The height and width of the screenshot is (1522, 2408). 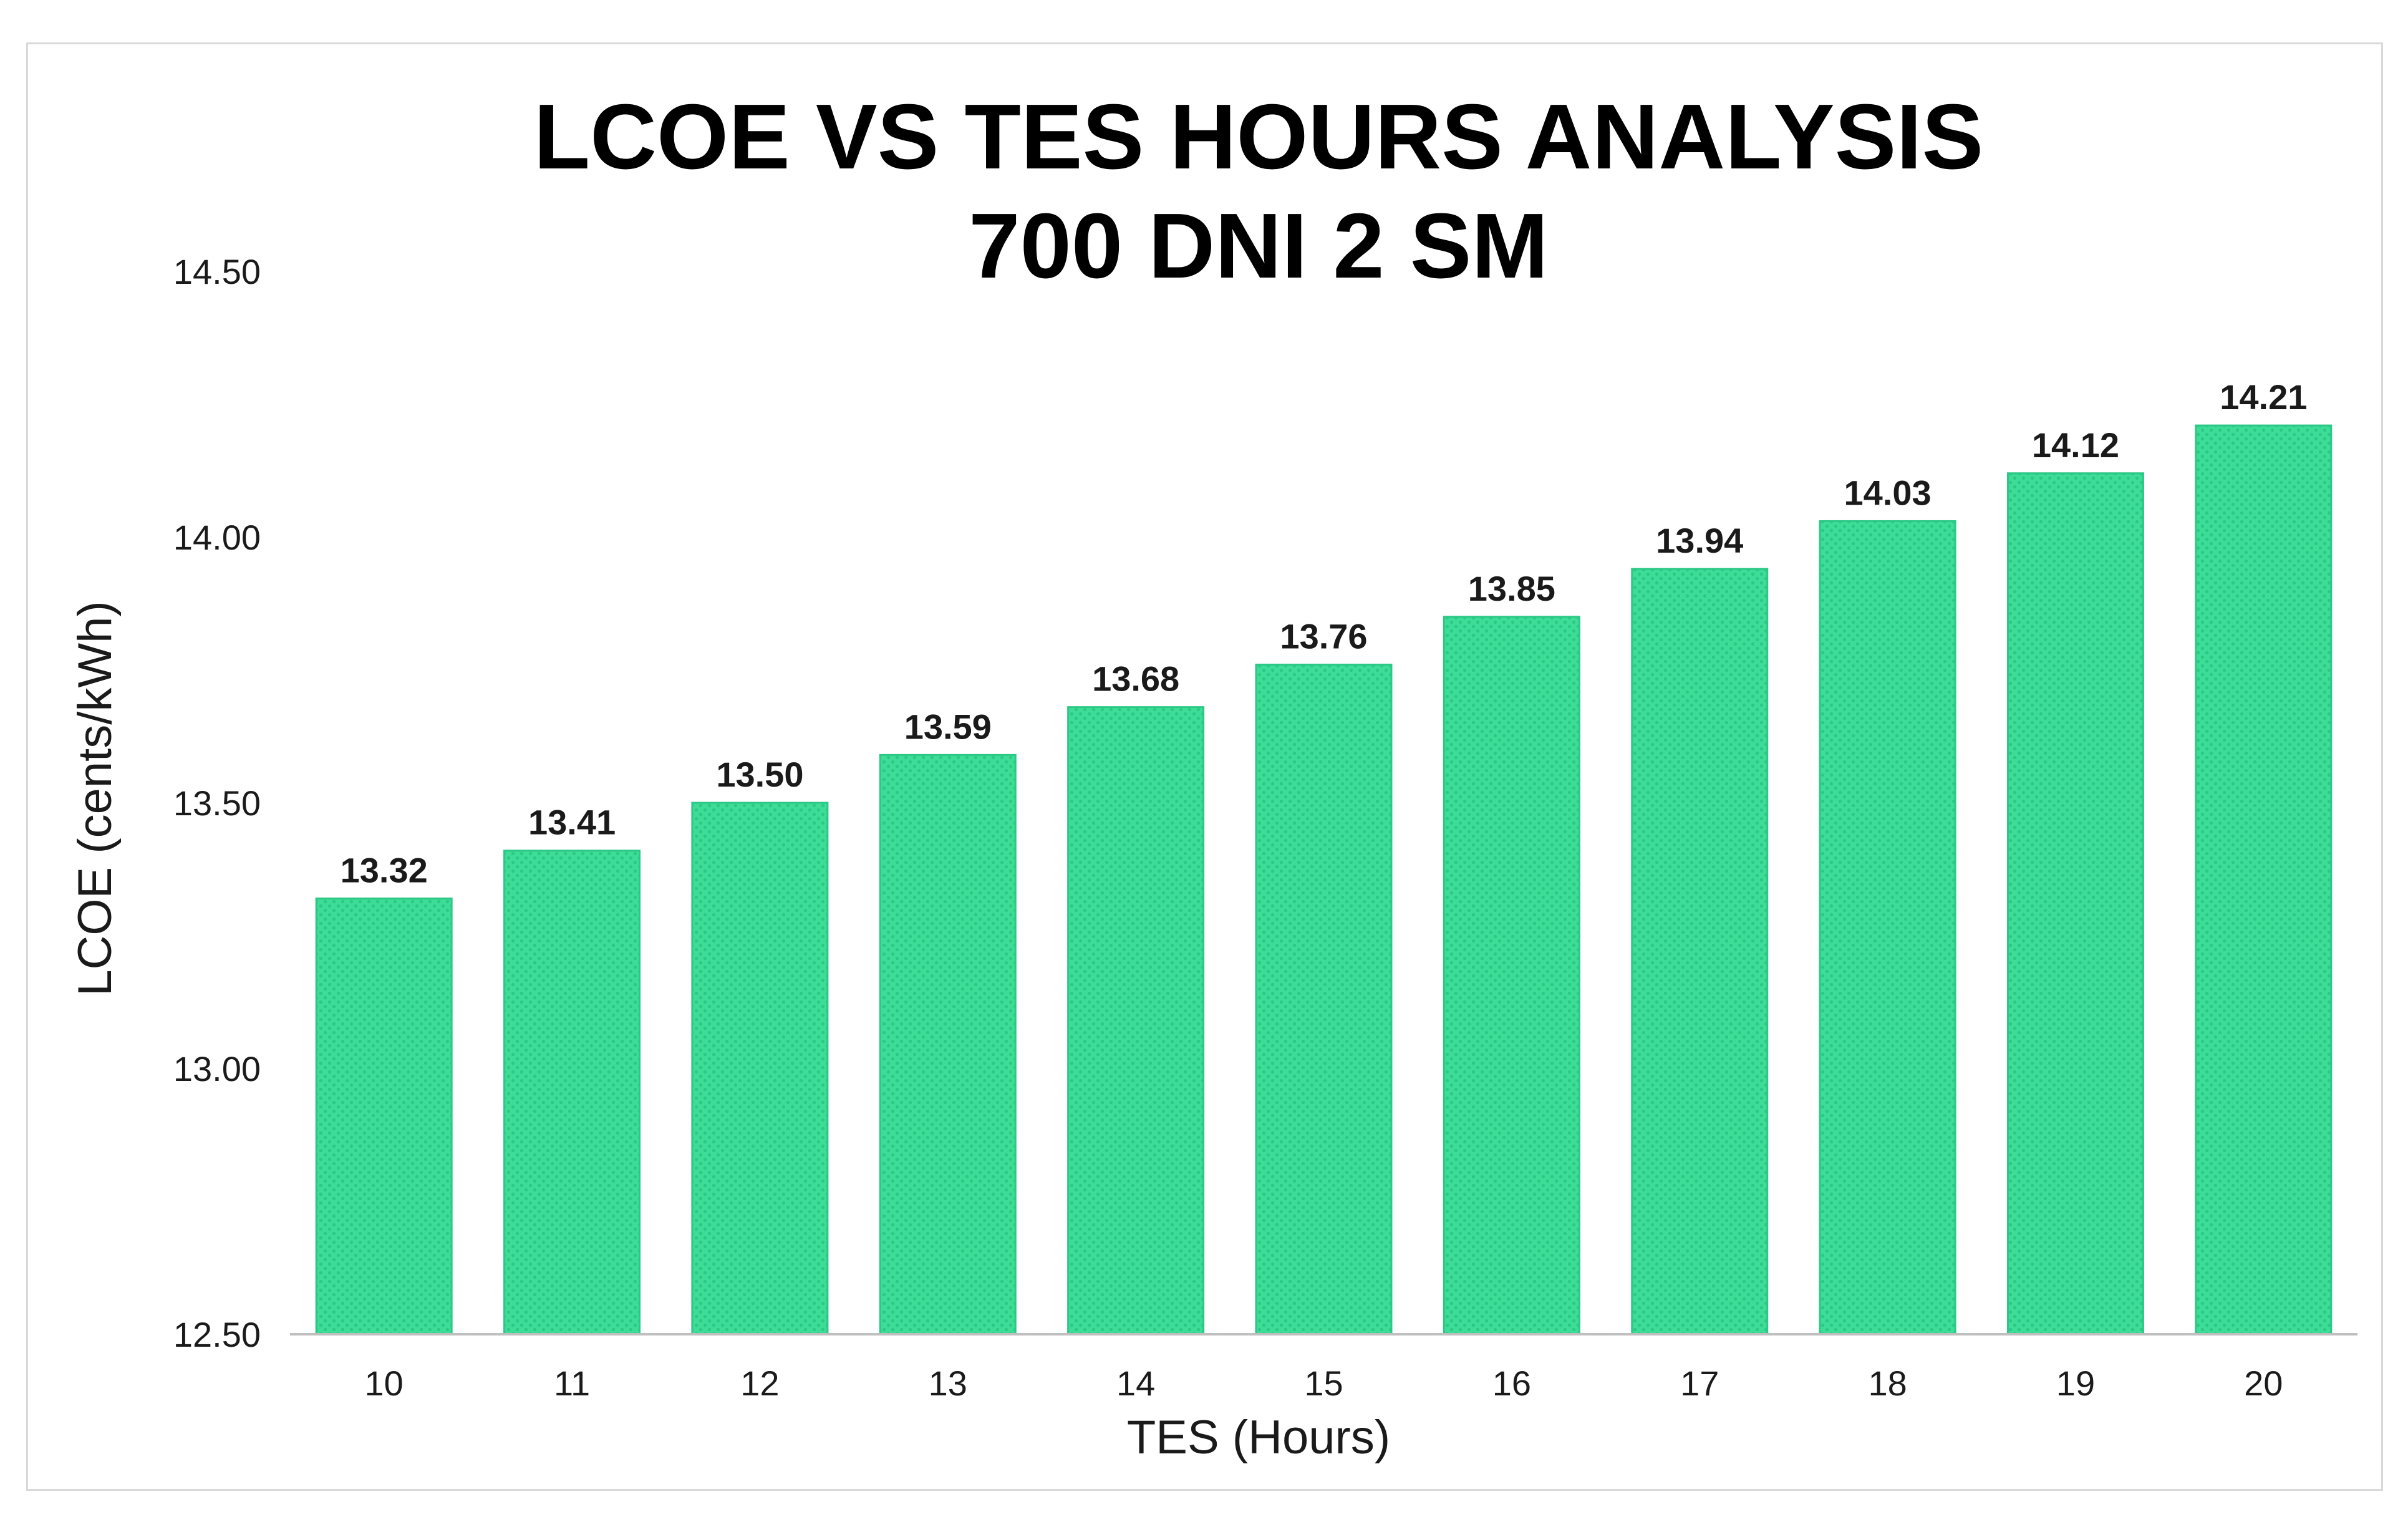 What do you see at coordinates (572, 822) in the screenshot?
I see `bar-data-label: 13.41` at bounding box center [572, 822].